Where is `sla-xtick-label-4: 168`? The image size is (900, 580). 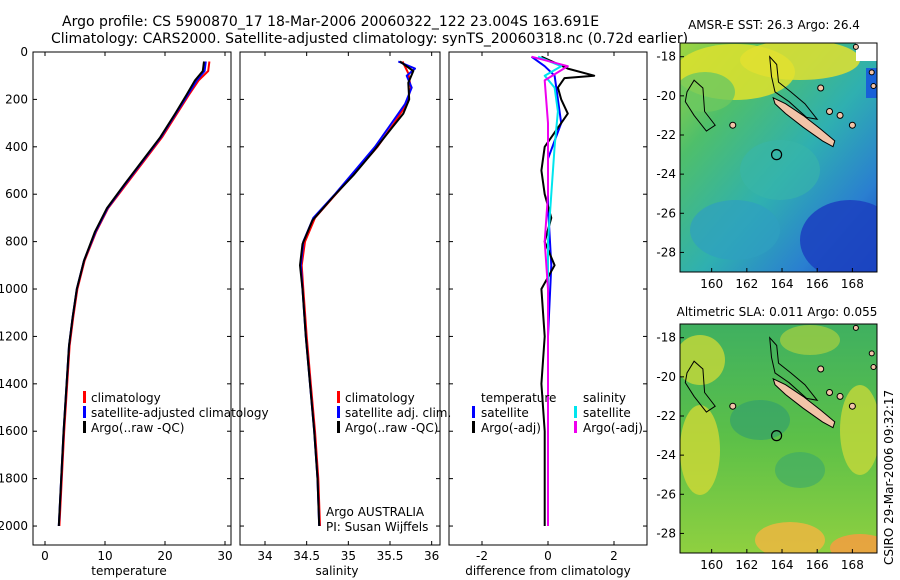
sla-xtick-label-4: 168 is located at coordinates (852, 565).